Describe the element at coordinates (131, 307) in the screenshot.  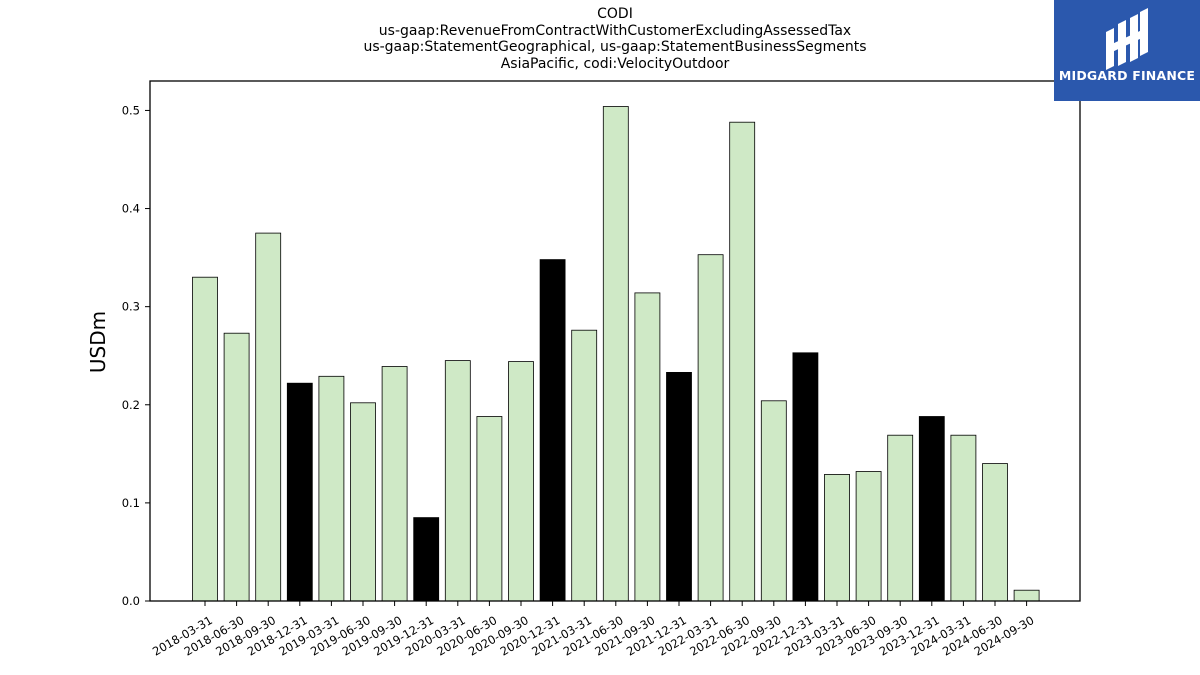
I see `y-tick-label: 0.3` at that location.